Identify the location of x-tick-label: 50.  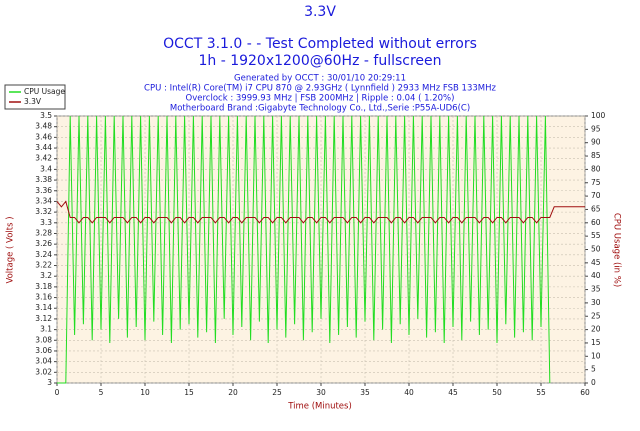
(497, 392).